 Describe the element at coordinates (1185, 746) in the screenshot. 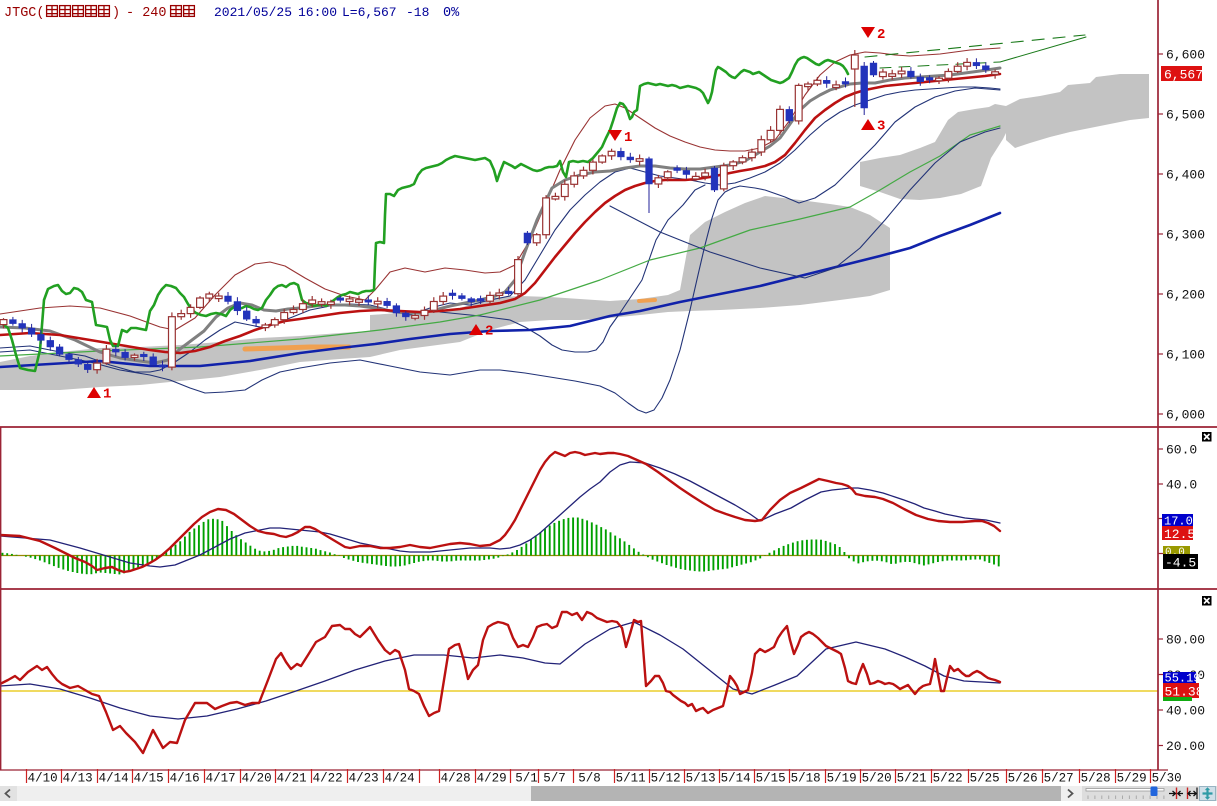

I see `svg-text: 20.00` at that location.